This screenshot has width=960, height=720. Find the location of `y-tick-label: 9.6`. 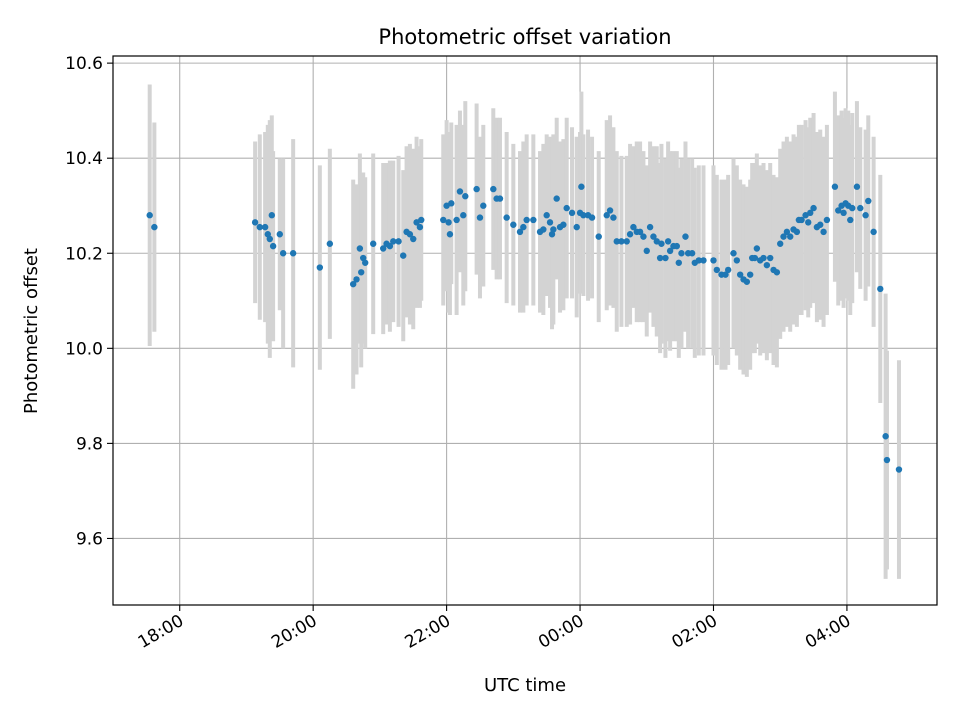

y-tick-label: 9.6 is located at coordinates (89, 539).